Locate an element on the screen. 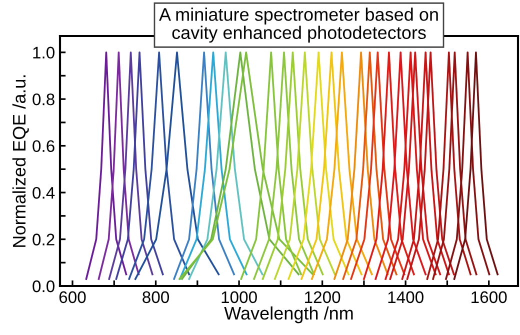 The image size is (520, 335). y-tick-label: 0.8 is located at coordinates (43, 99).